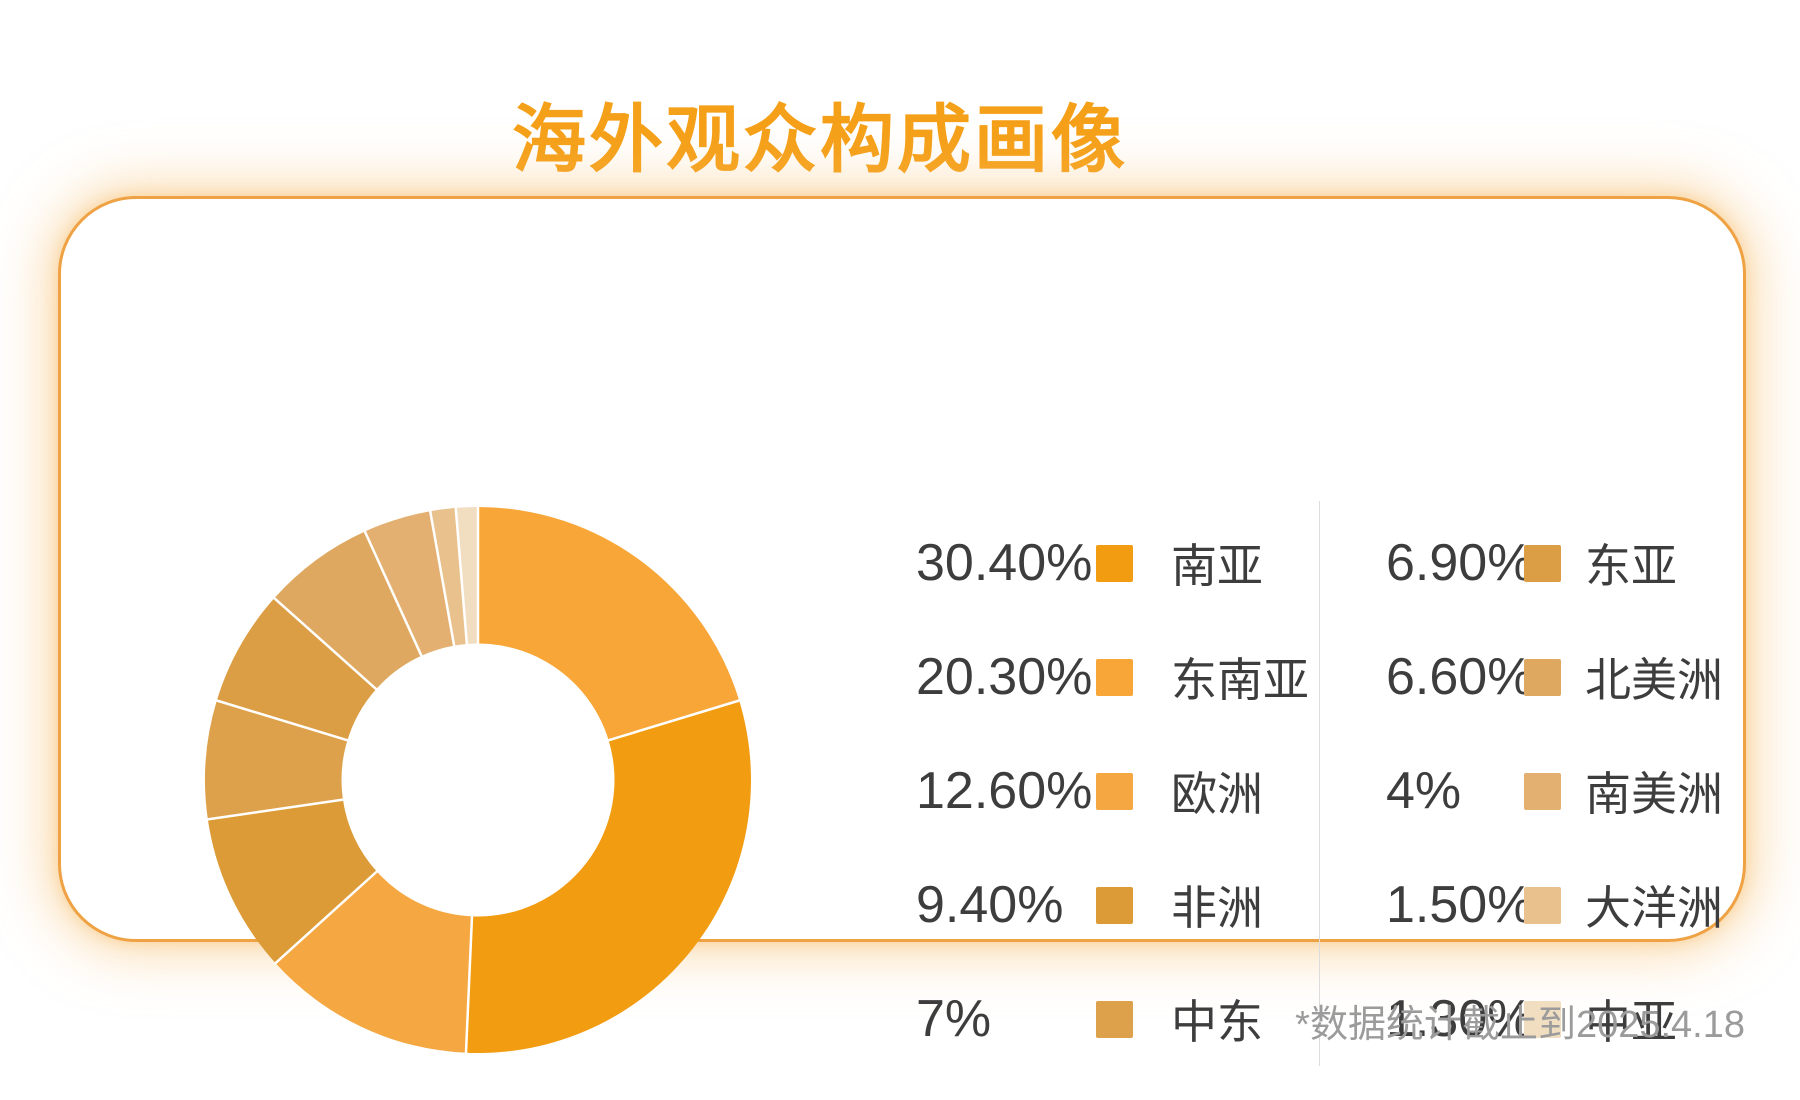 This screenshot has width=1800, height=1100. What do you see at coordinates (1654, 680) in the screenshot?
I see `legend-label: 北美洲` at bounding box center [1654, 680].